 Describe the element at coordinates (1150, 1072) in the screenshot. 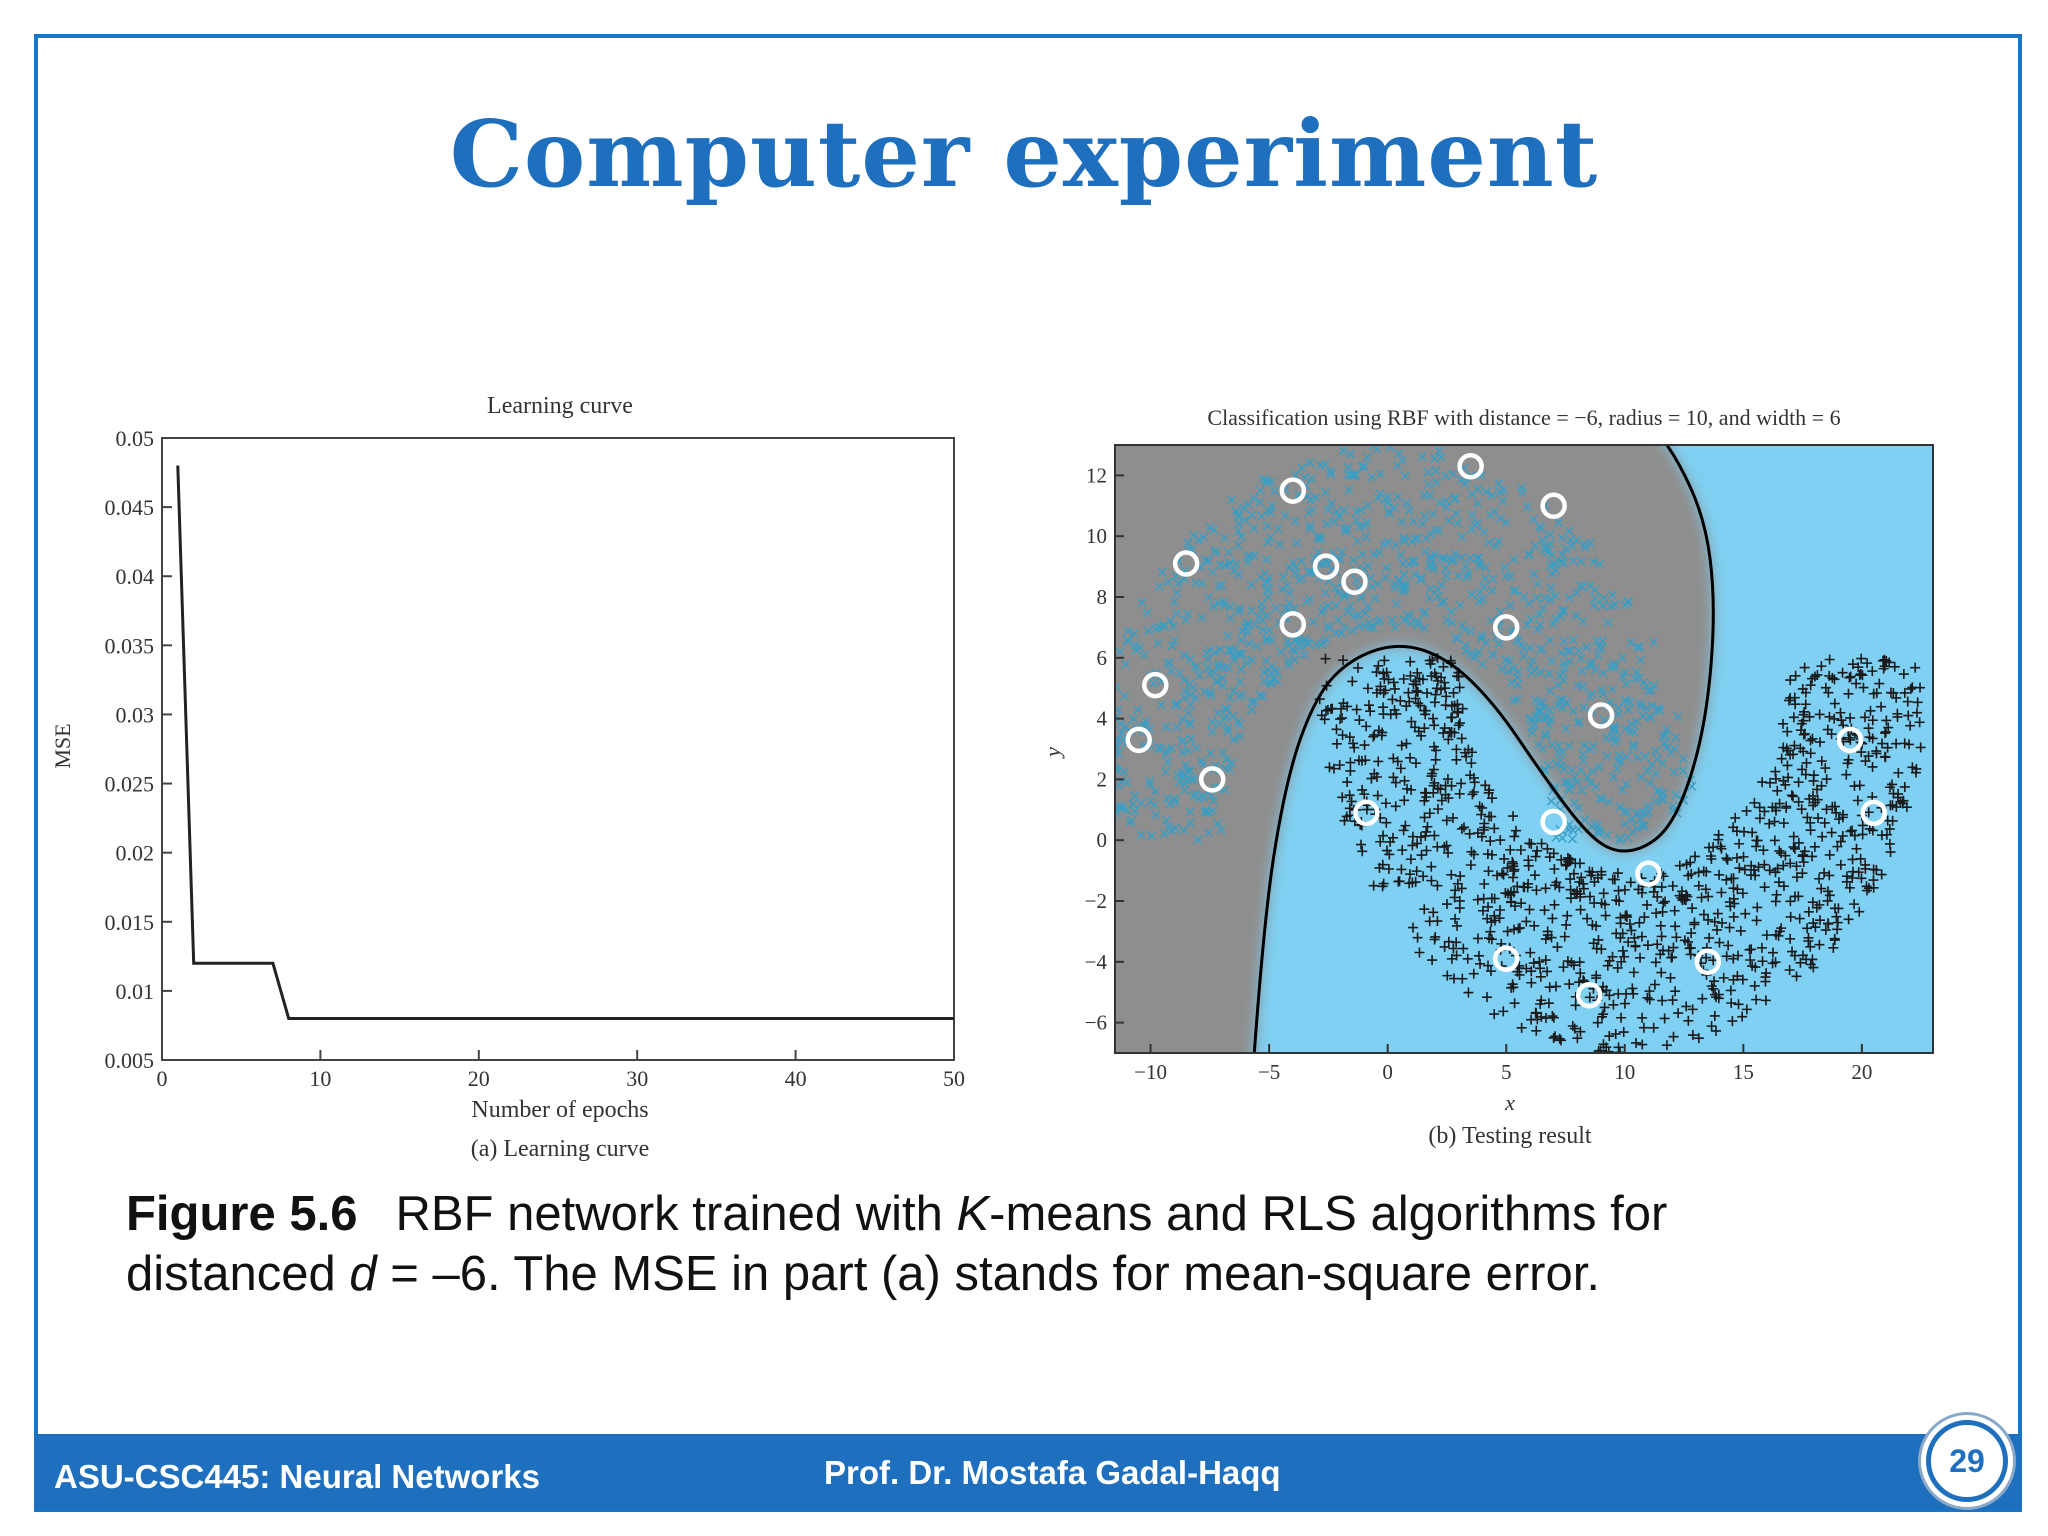

I see `x-tick-label: −10` at that location.